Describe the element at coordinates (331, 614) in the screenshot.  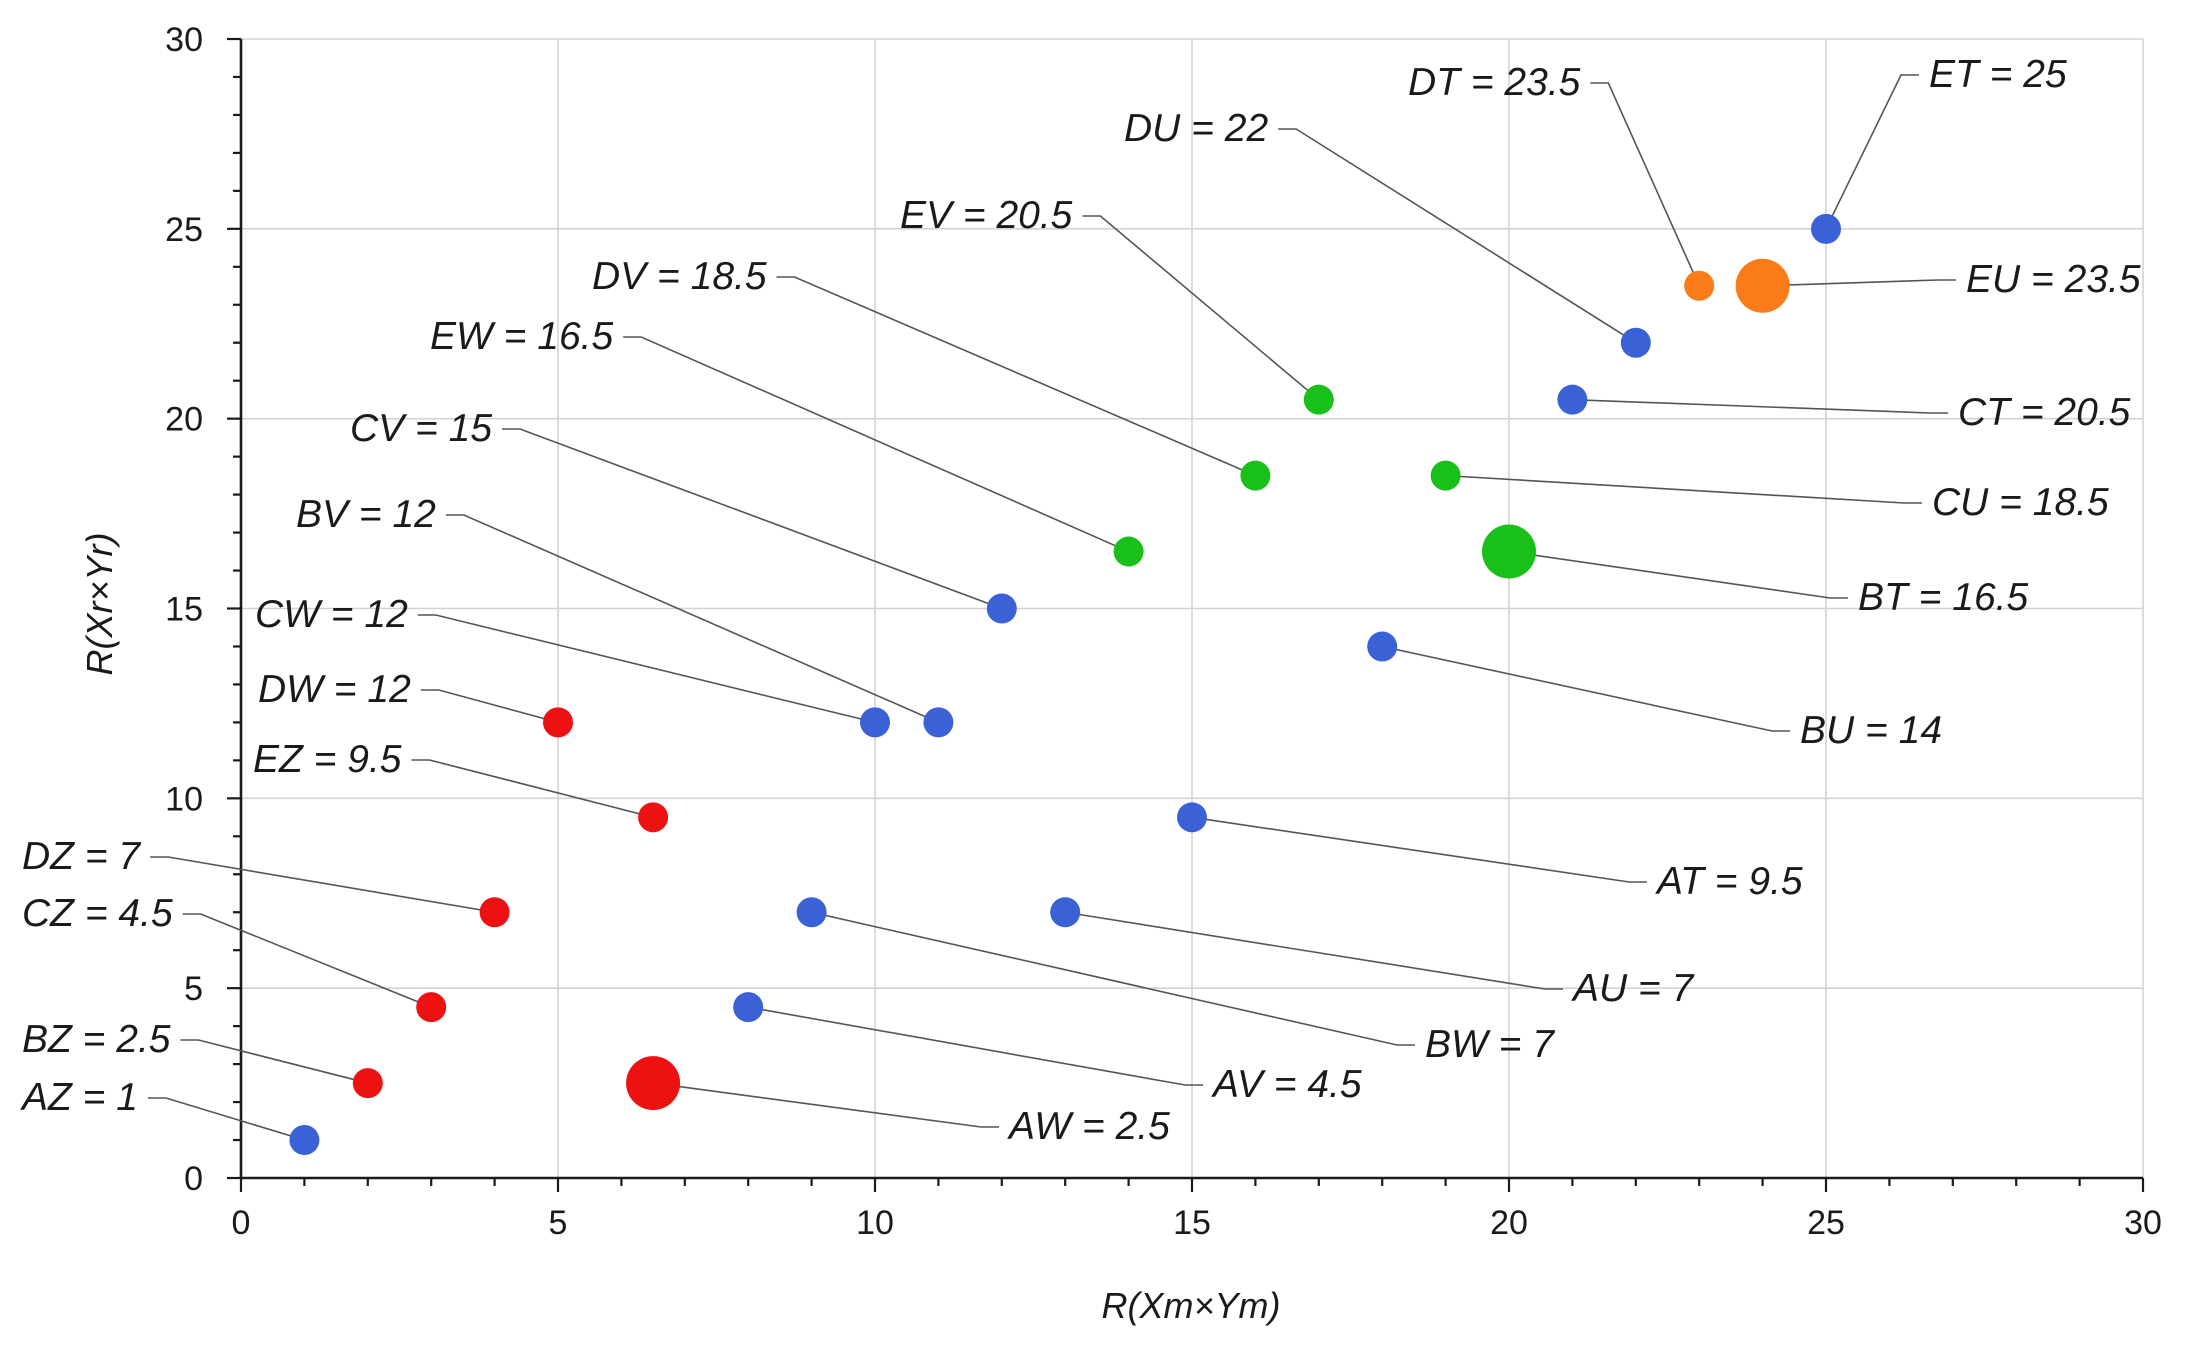
I see `point-label-cw: CW = 12` at that location.